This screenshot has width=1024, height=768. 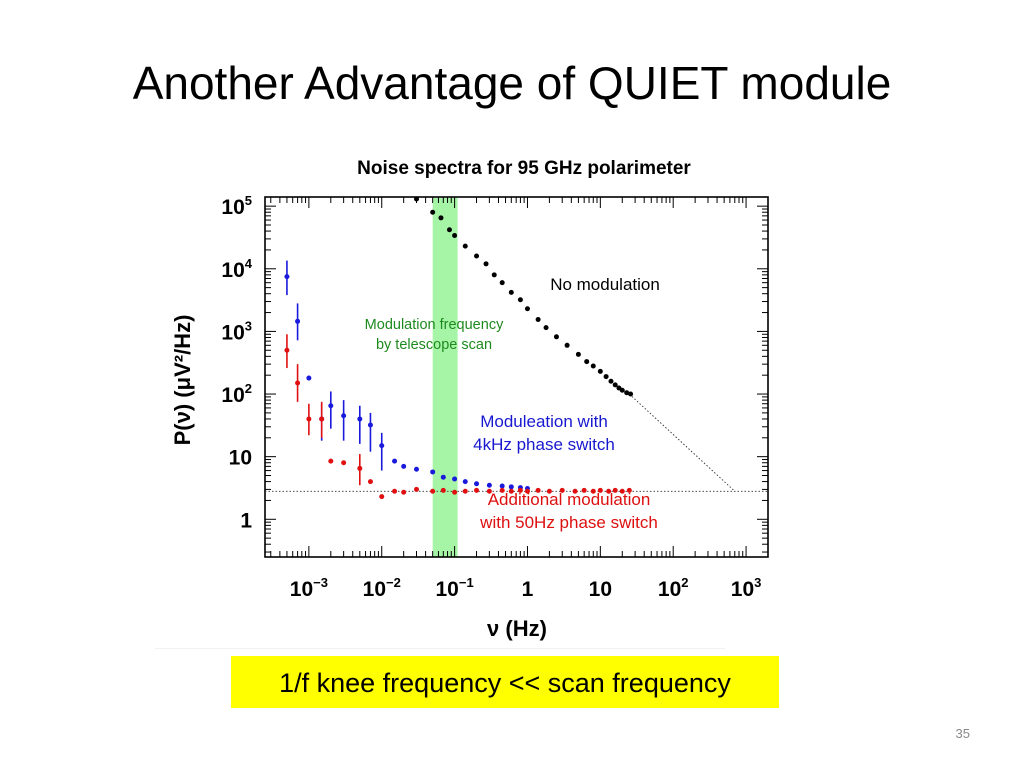 I want to click on annotation-no-modulation-text: No modulation, so click(x=605, y=284).